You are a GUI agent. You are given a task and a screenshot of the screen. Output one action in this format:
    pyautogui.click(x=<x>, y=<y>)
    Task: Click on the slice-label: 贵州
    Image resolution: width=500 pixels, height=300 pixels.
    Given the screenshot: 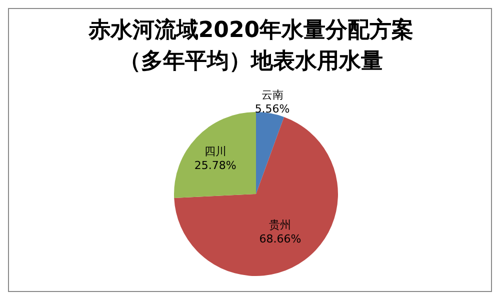 What is the action you would take?
    pyautogui.click(x=280, y=225)
    